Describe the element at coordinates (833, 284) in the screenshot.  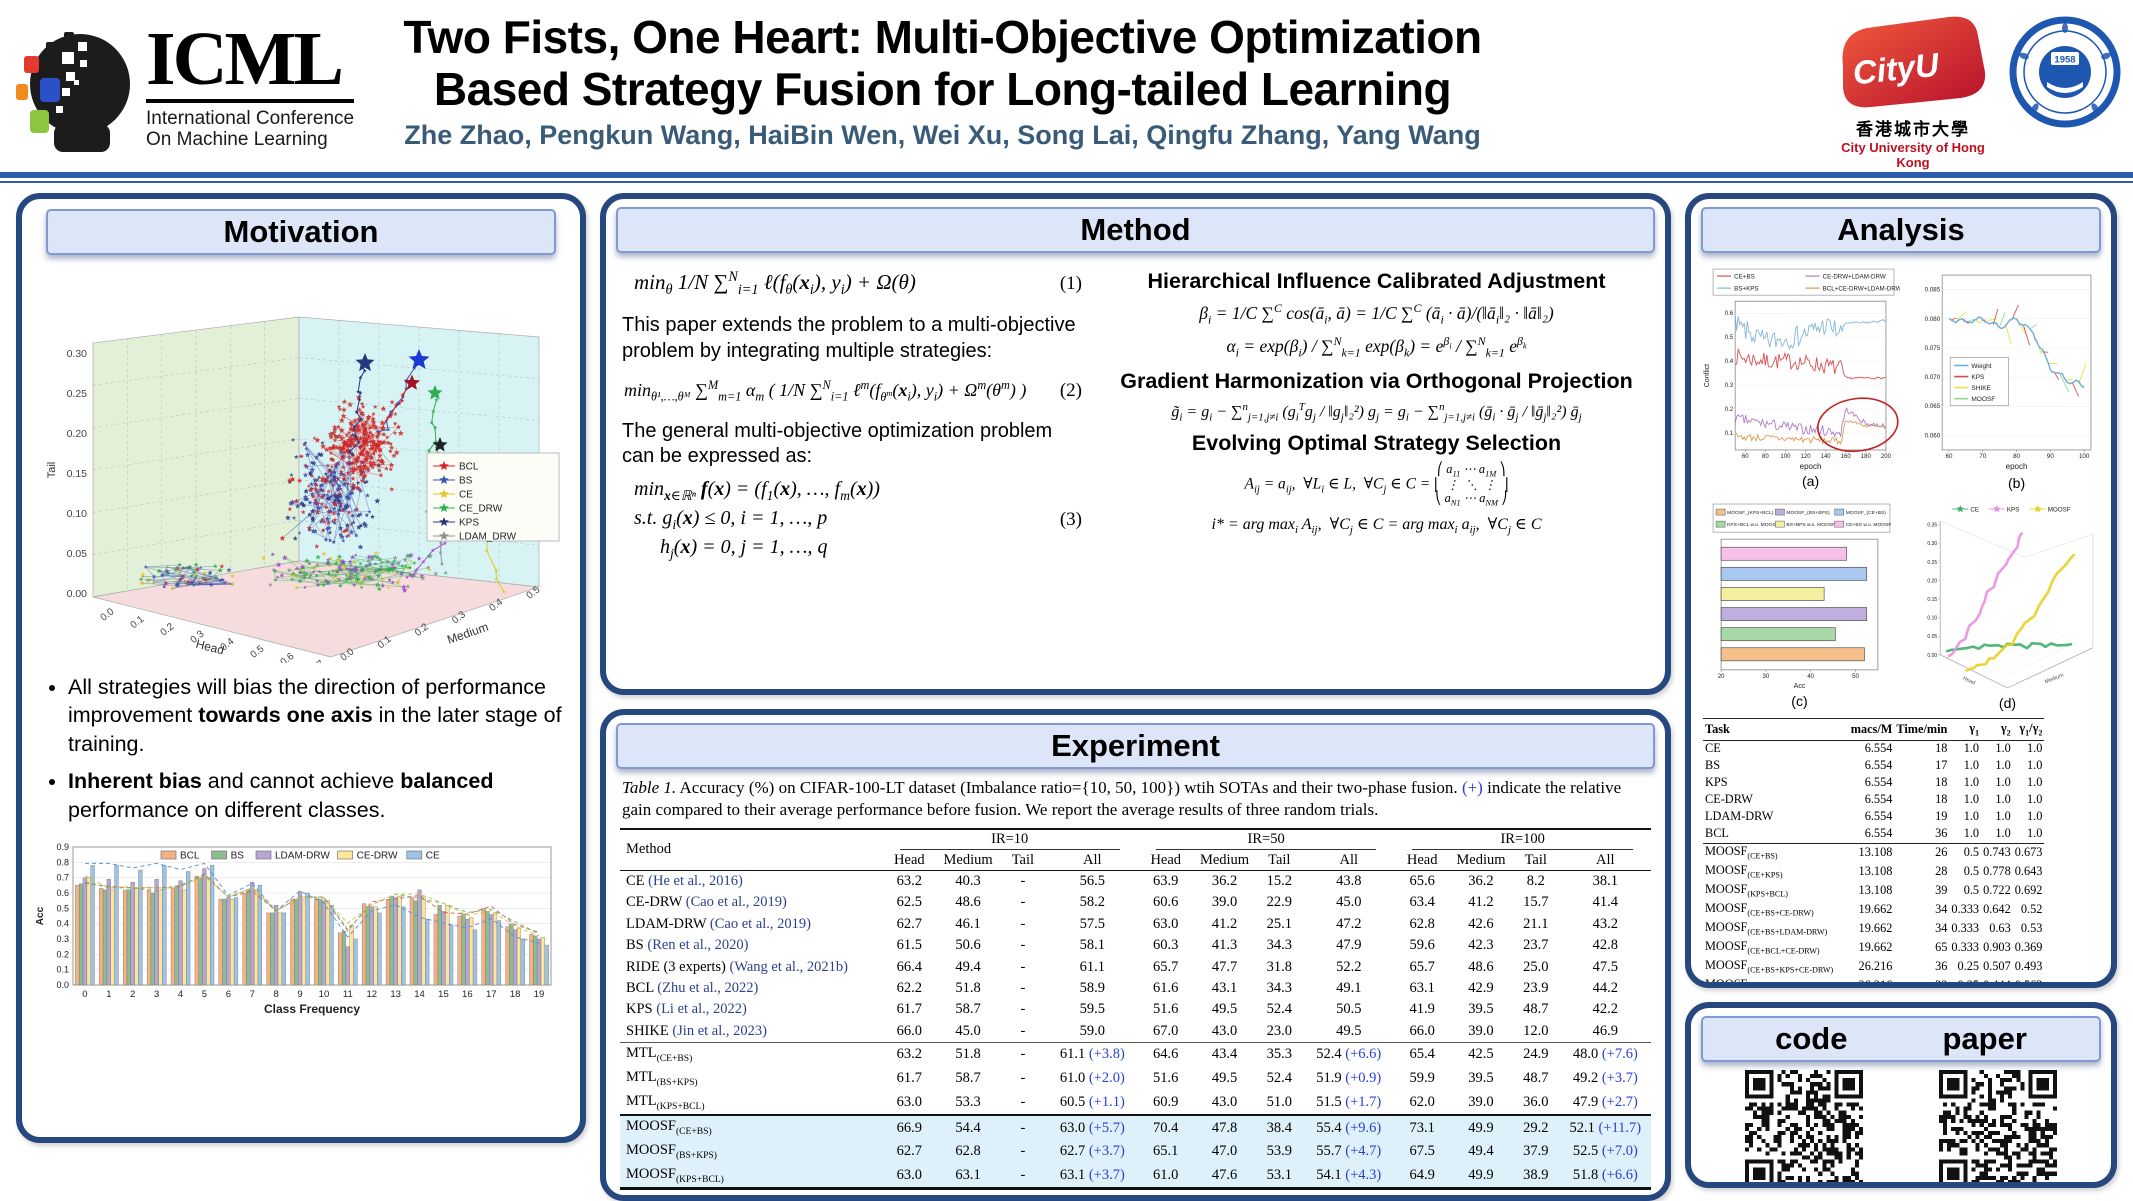
I see `equation-1: minθ 1/N ∑Ni=1 ℓ(fθ(xi), yi) + Ω(θ)` at that location.